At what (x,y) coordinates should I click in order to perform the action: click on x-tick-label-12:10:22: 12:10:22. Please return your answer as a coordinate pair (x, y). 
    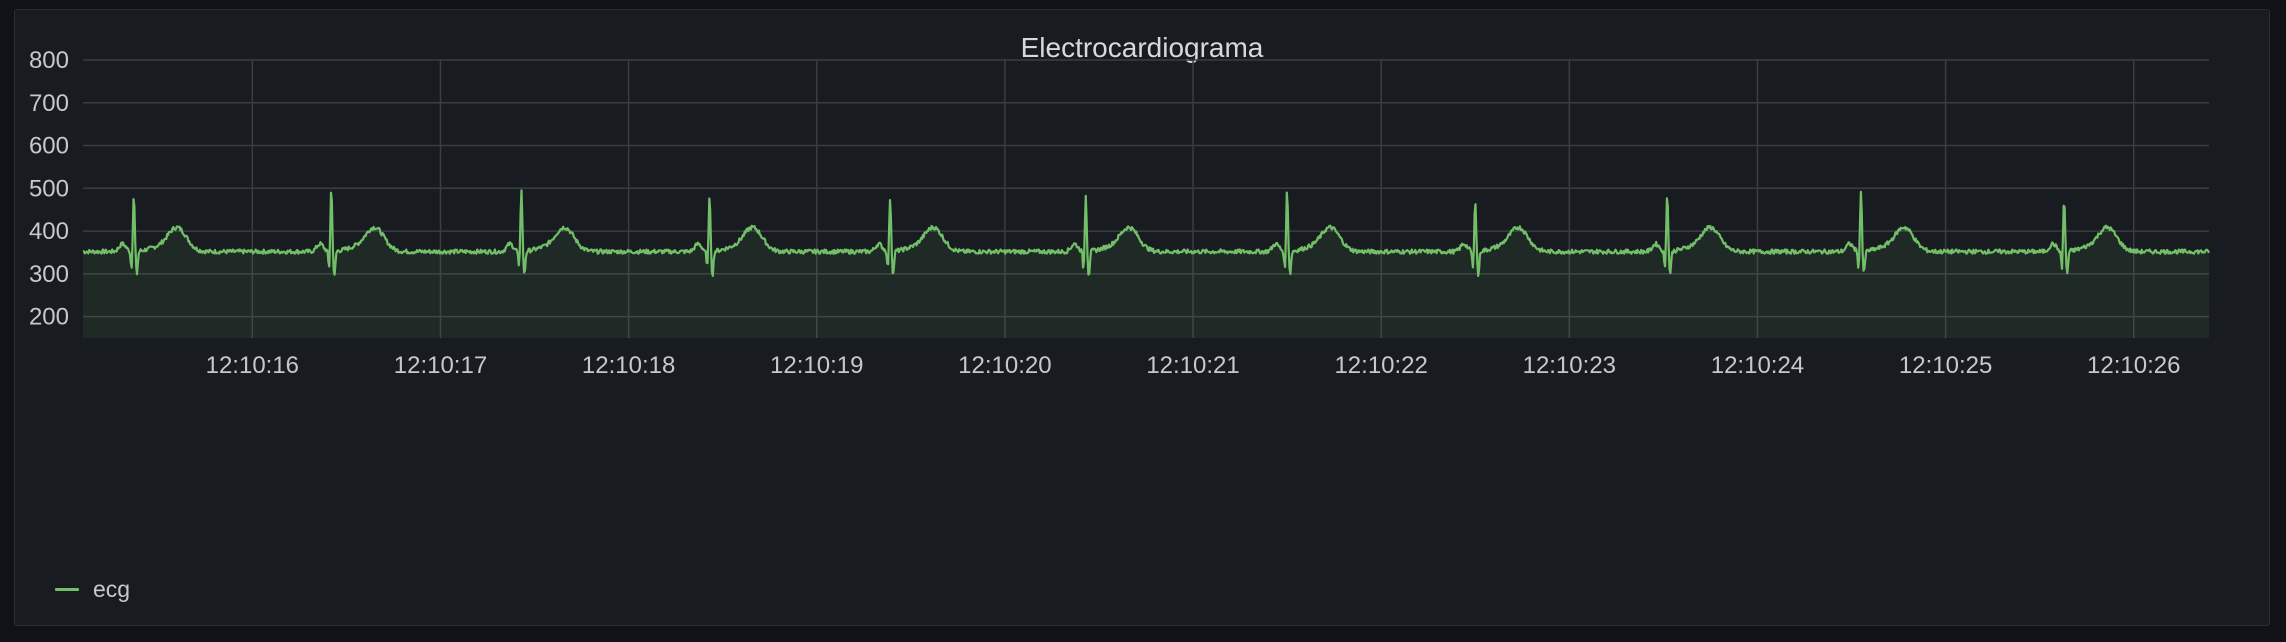
    Looking at the image, I should click on (1380, 365).